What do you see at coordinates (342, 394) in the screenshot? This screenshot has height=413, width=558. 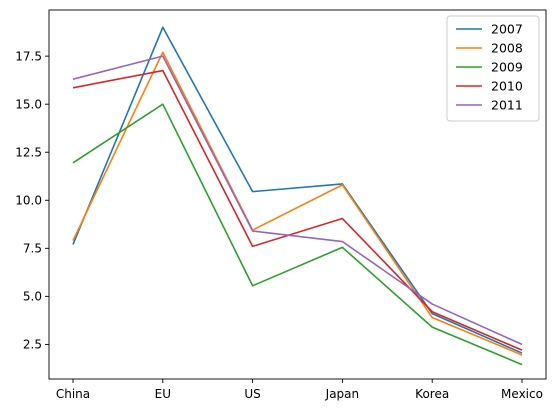 I see `x-tick-label: Japan` at bounding box center [342, 394].